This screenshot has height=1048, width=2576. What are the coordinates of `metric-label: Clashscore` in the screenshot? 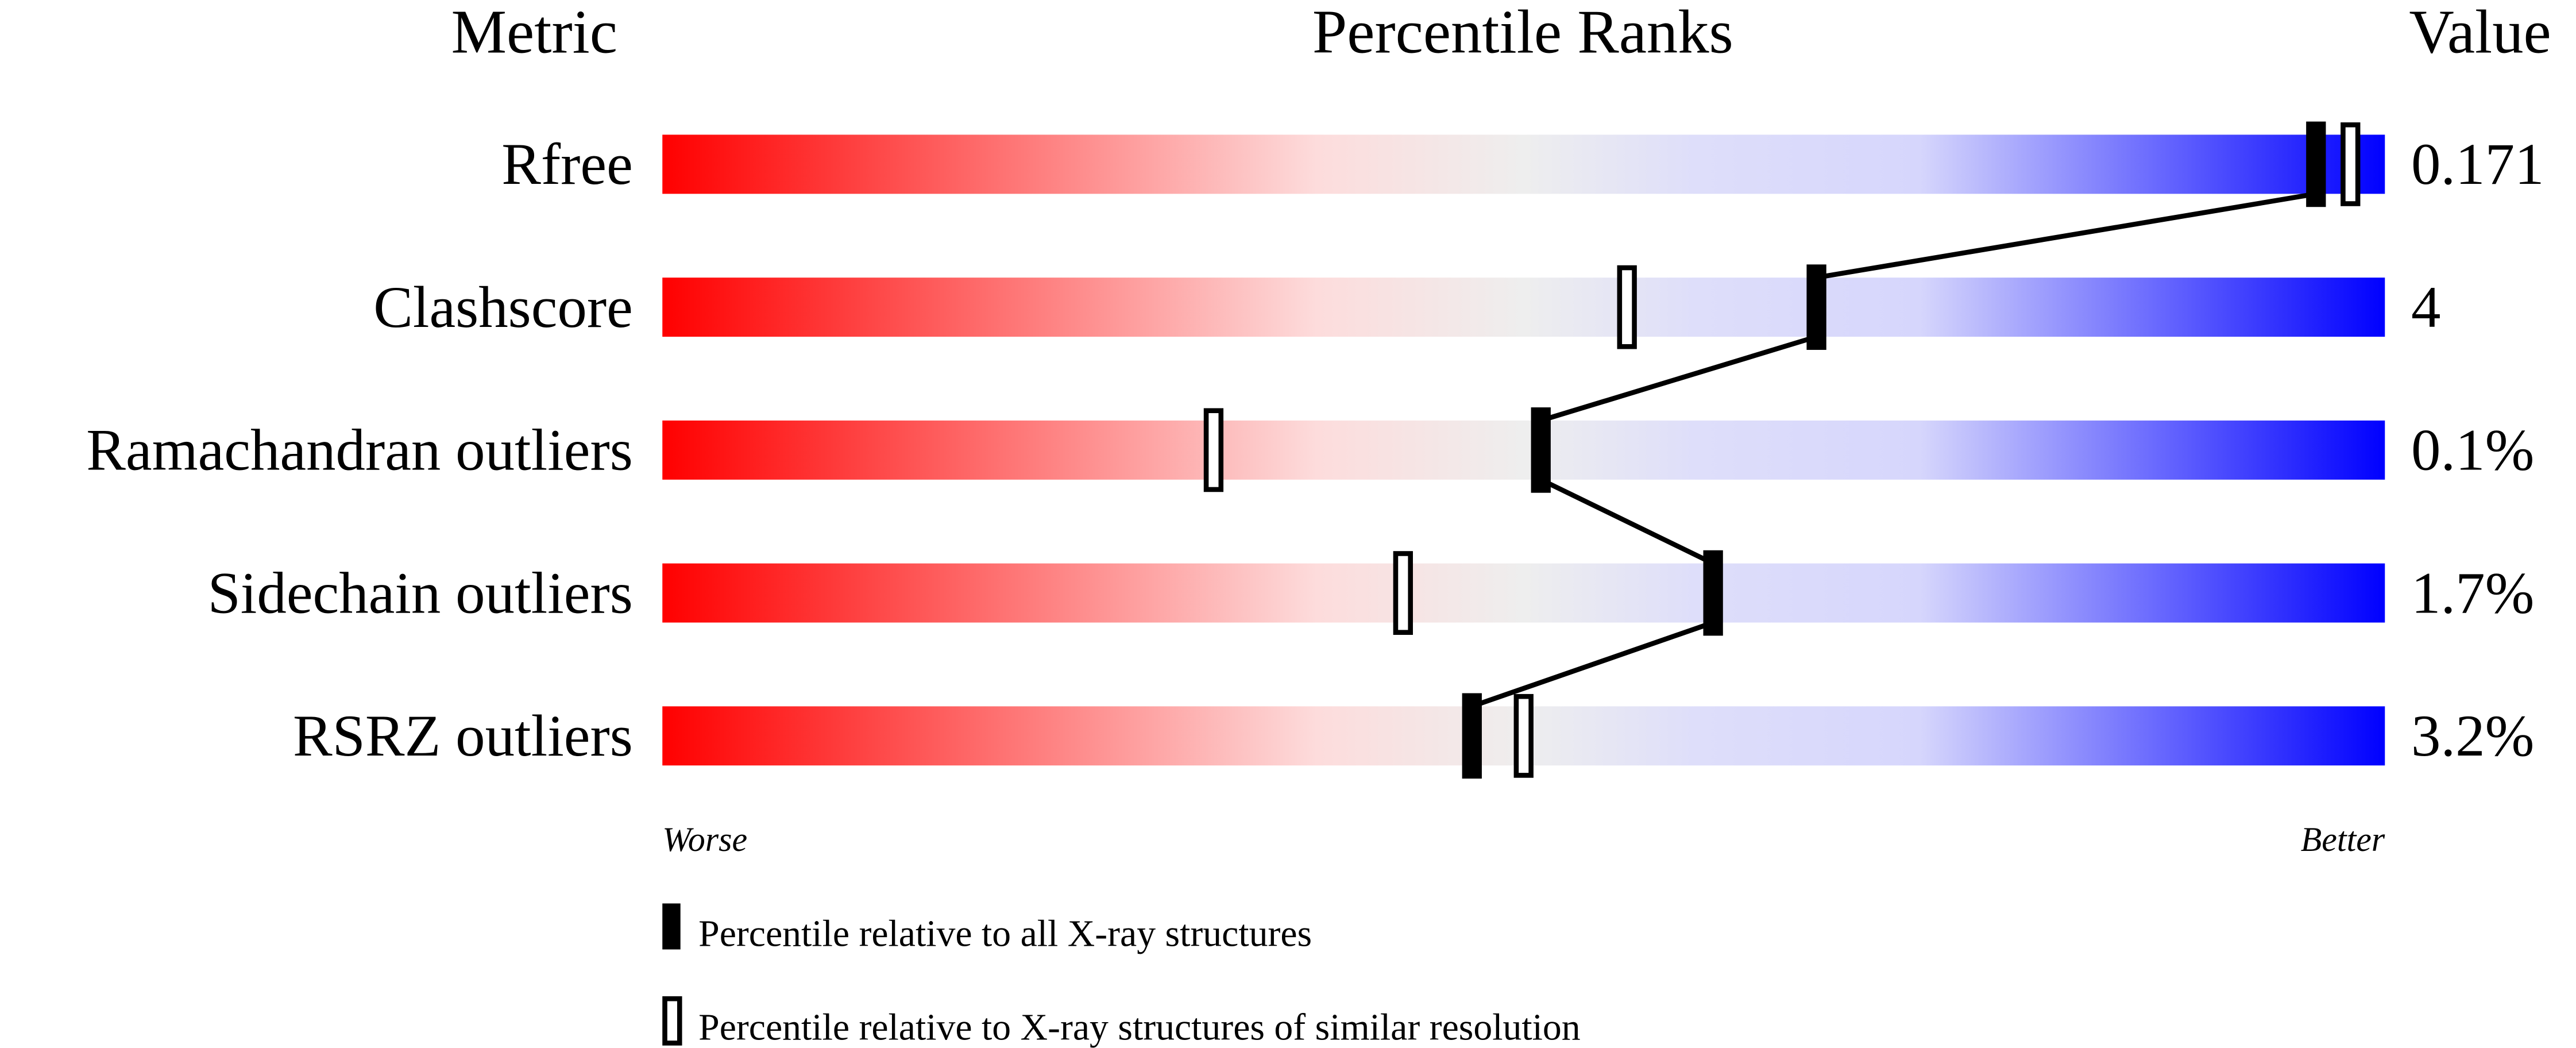 It's located at (503, 307).